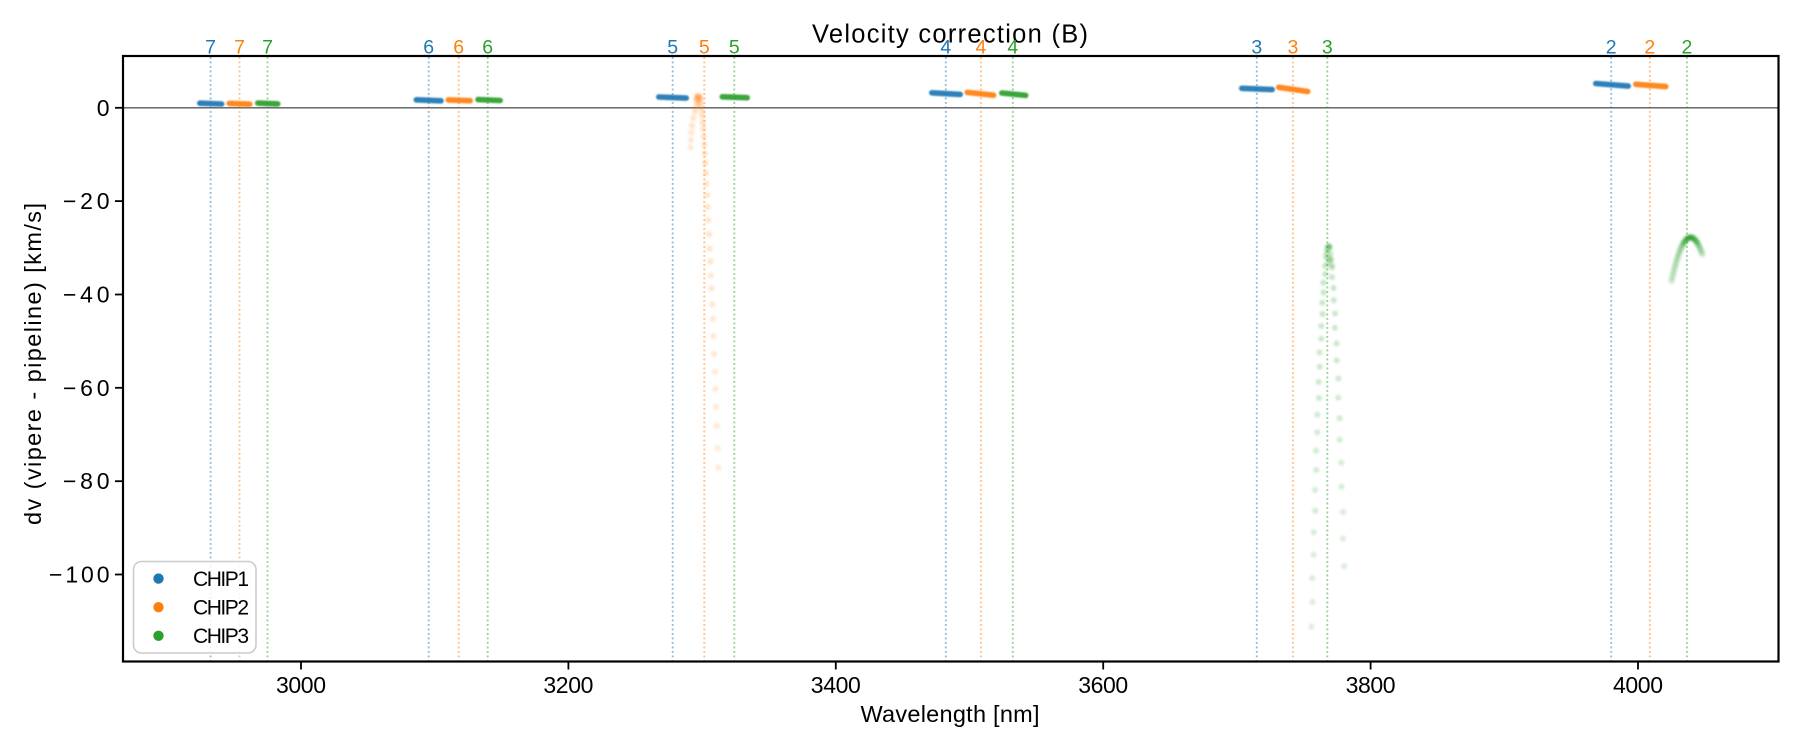  I want to click on svg-text: Wavelength [nm], so click(950, 714).